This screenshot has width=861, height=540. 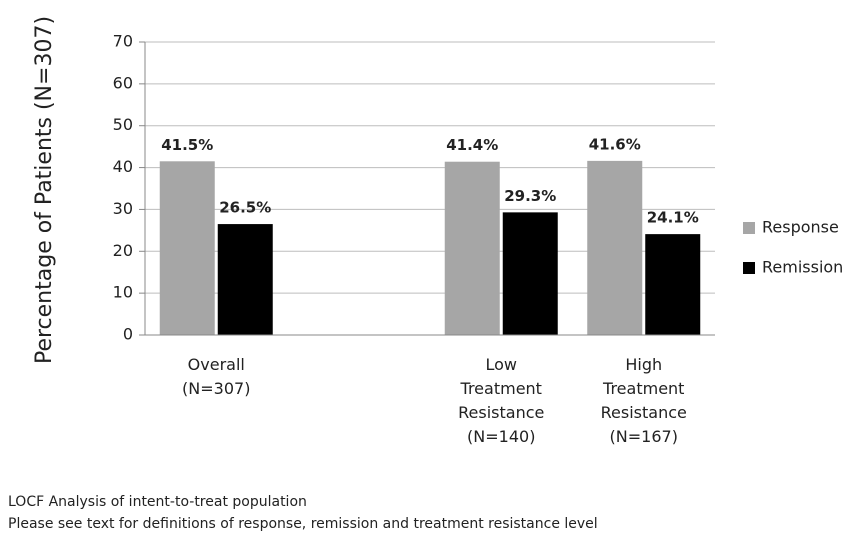 What do you see at coordinates (472, 145) in the screenshot?
I see `value-label: 41.4%` at bounding box center [472, 145].